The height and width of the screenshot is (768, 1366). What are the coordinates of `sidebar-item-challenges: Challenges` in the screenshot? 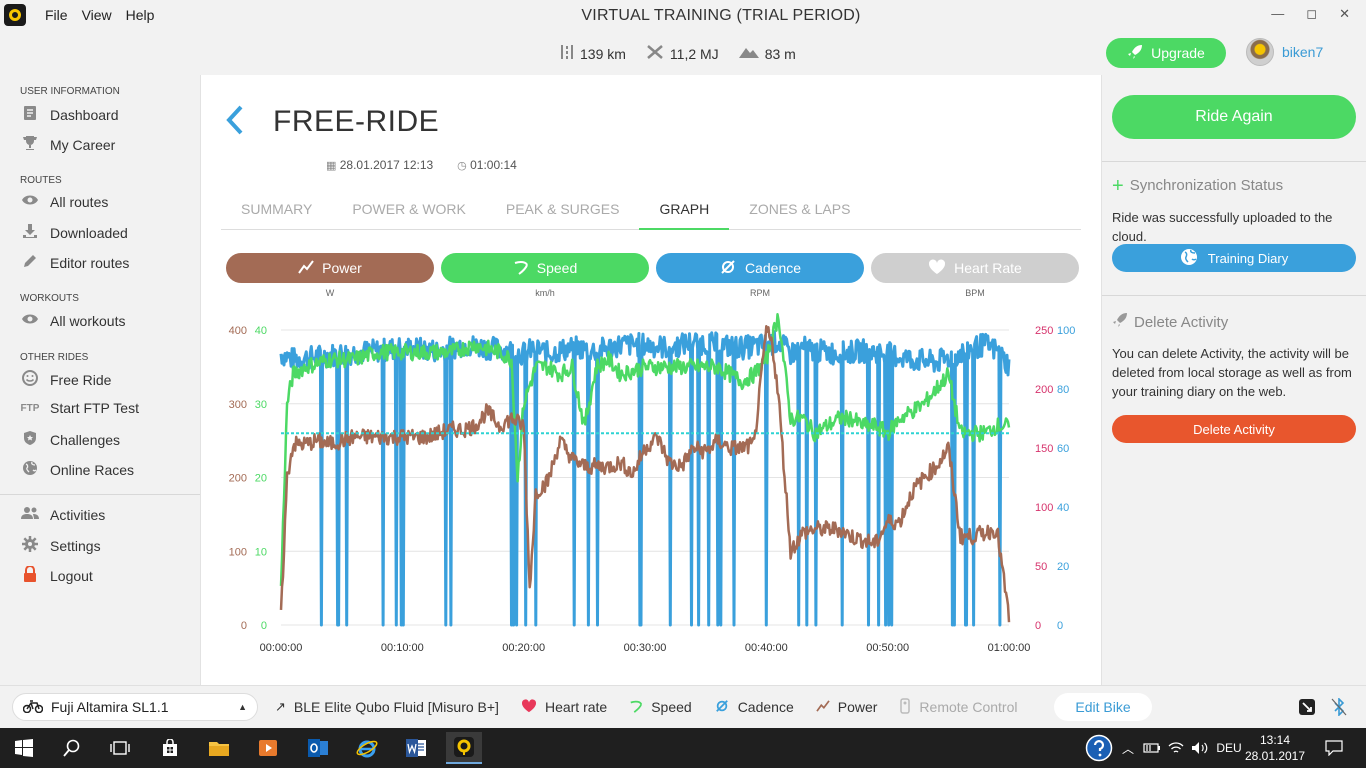 It's located at (70, 440).